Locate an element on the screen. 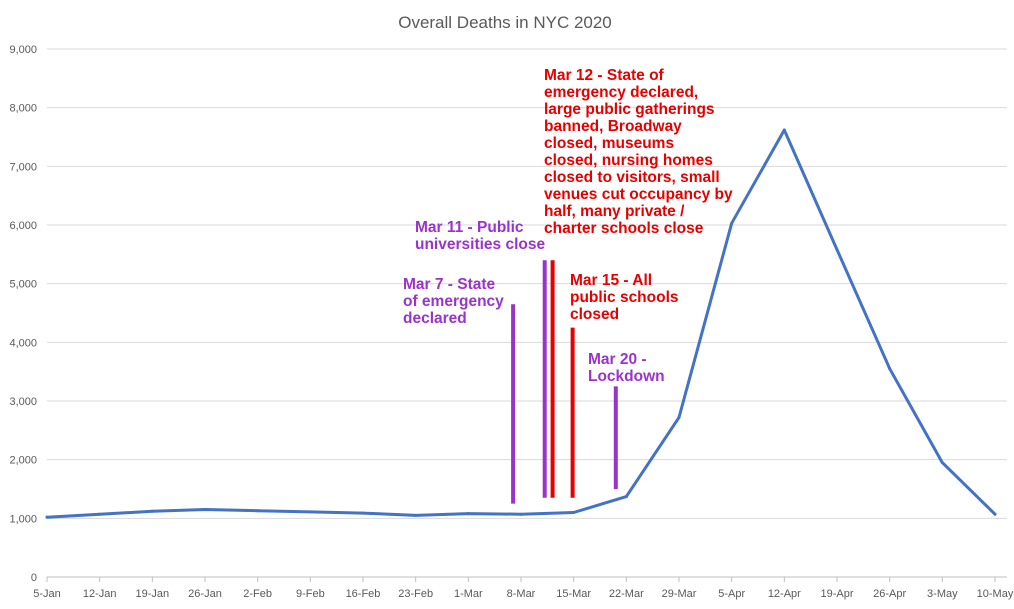 This screenshot has width=1014, height=609. y-tick-label: 2,000 is located at coordinates (23, 461).